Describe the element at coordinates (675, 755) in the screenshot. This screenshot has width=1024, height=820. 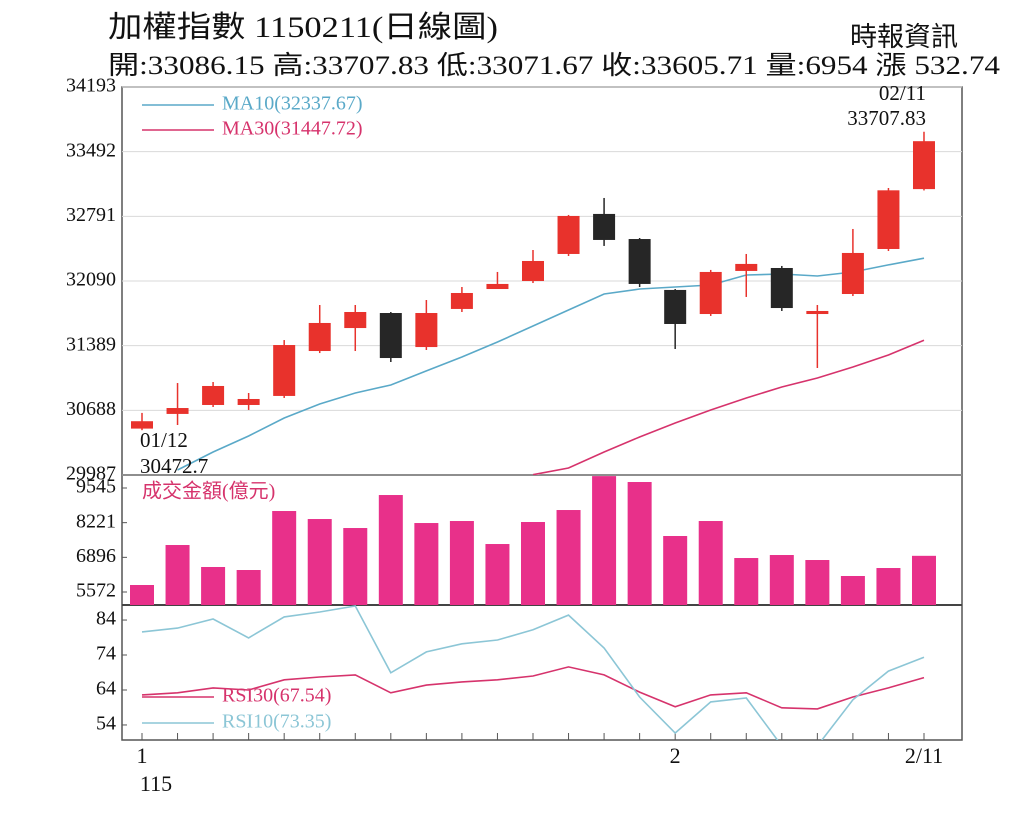
I see `x-tick-label: 2` at that location.